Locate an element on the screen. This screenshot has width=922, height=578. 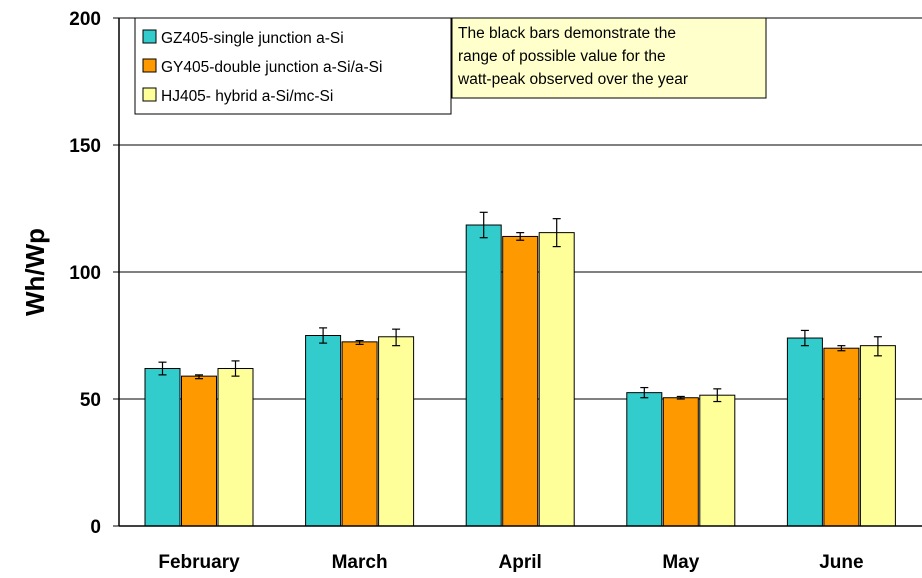
y-tick-label: 200 is located at coordinates (85, 19).